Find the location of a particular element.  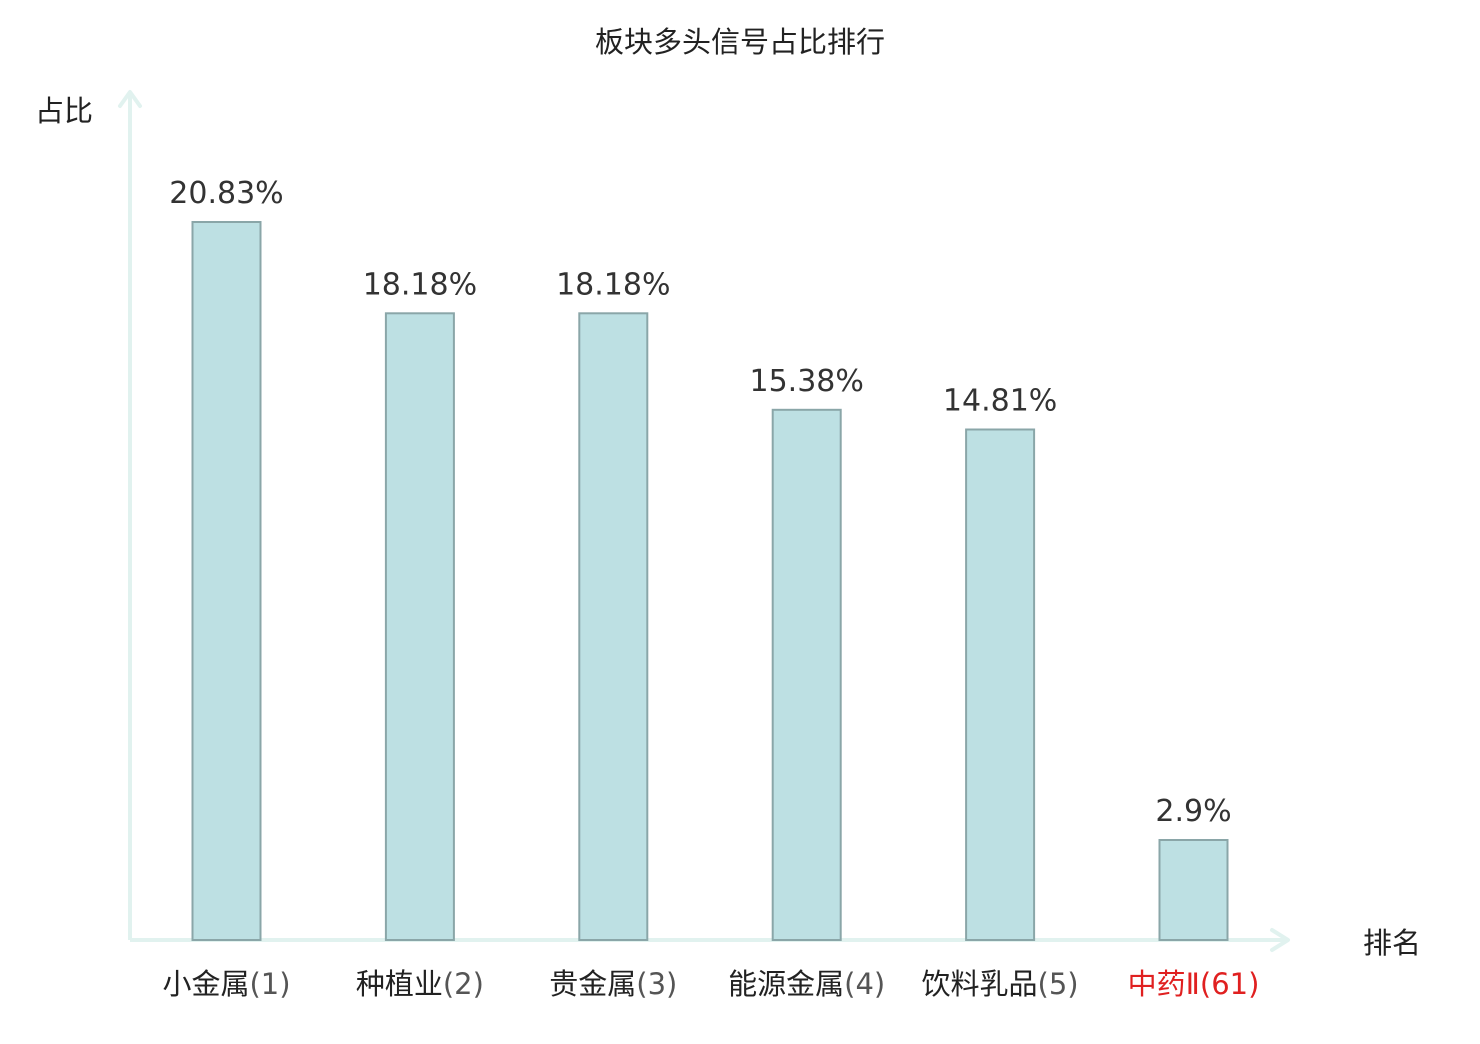

x-tick-label: 能源金属(4) is located at coordinates (806, 984).